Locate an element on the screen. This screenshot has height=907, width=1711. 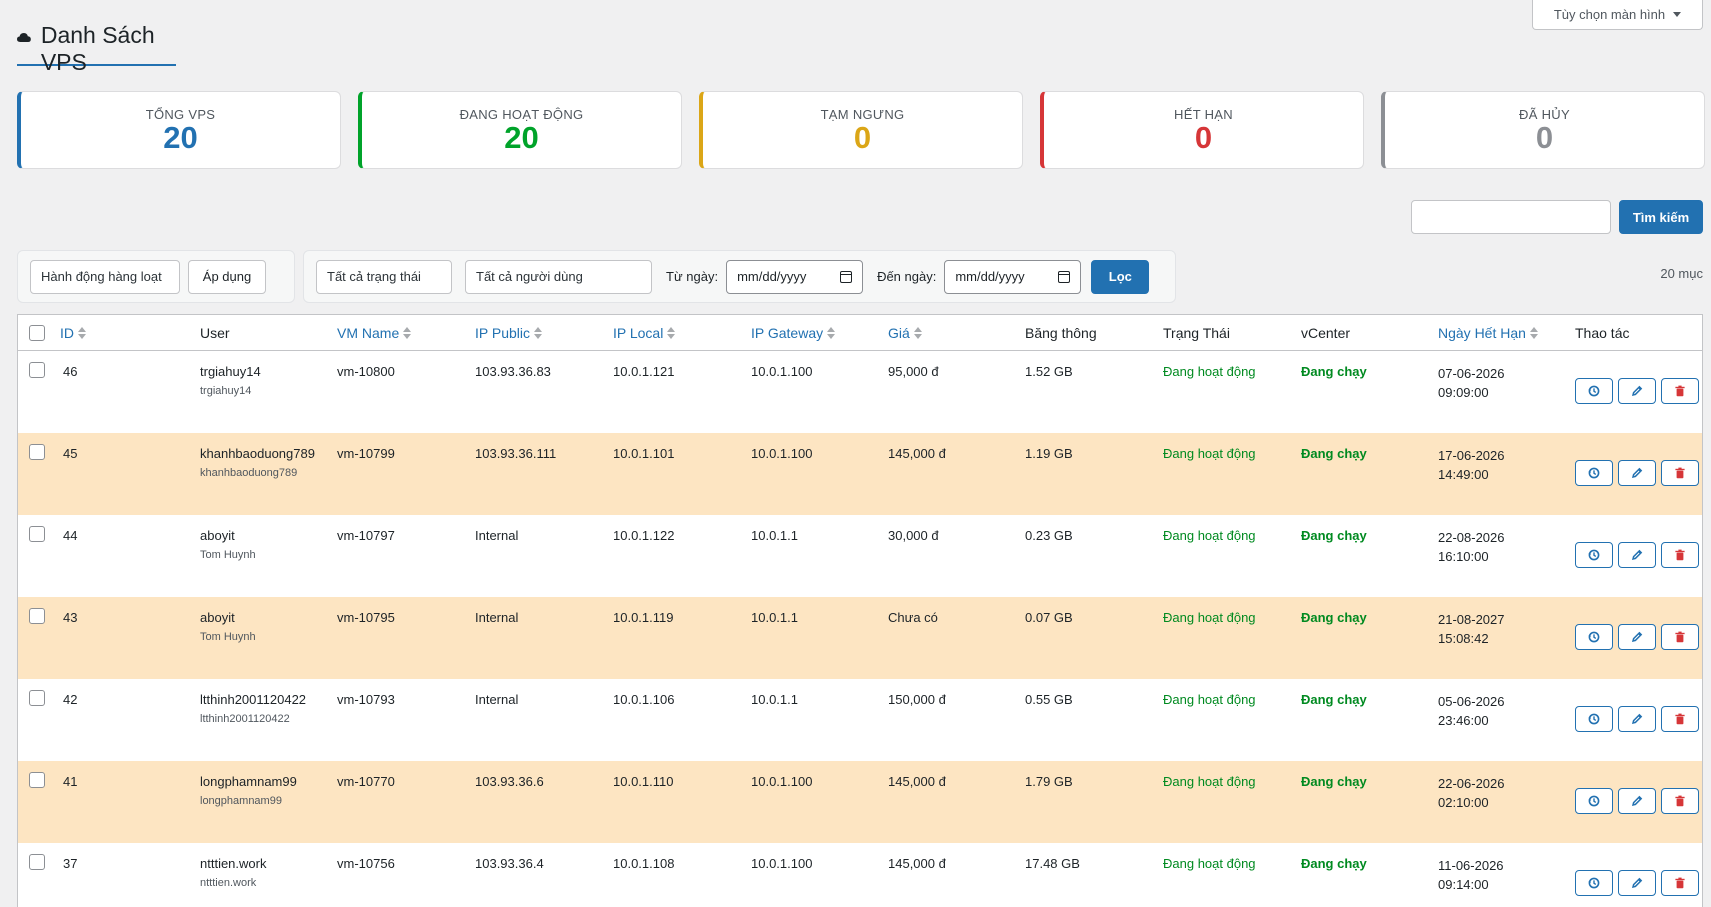
sort-vm-name: VM Name is located at coordinates (406, 333).